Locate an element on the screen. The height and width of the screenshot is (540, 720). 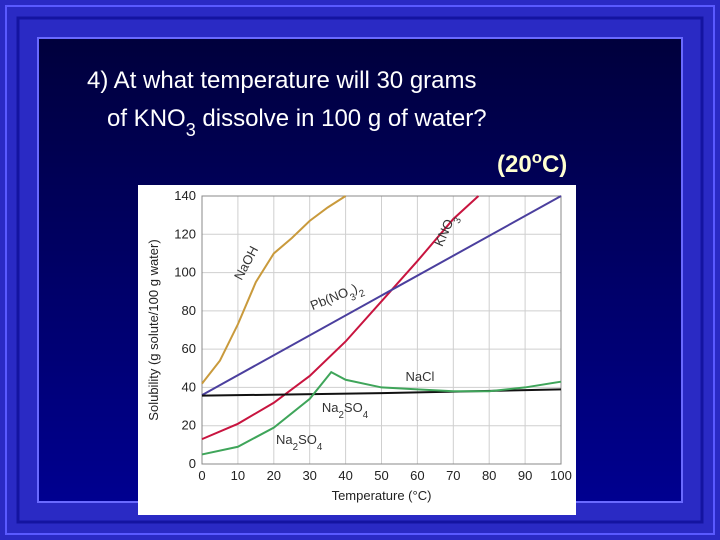
x-tick-label: 10 is located at coordinates (238, 475).